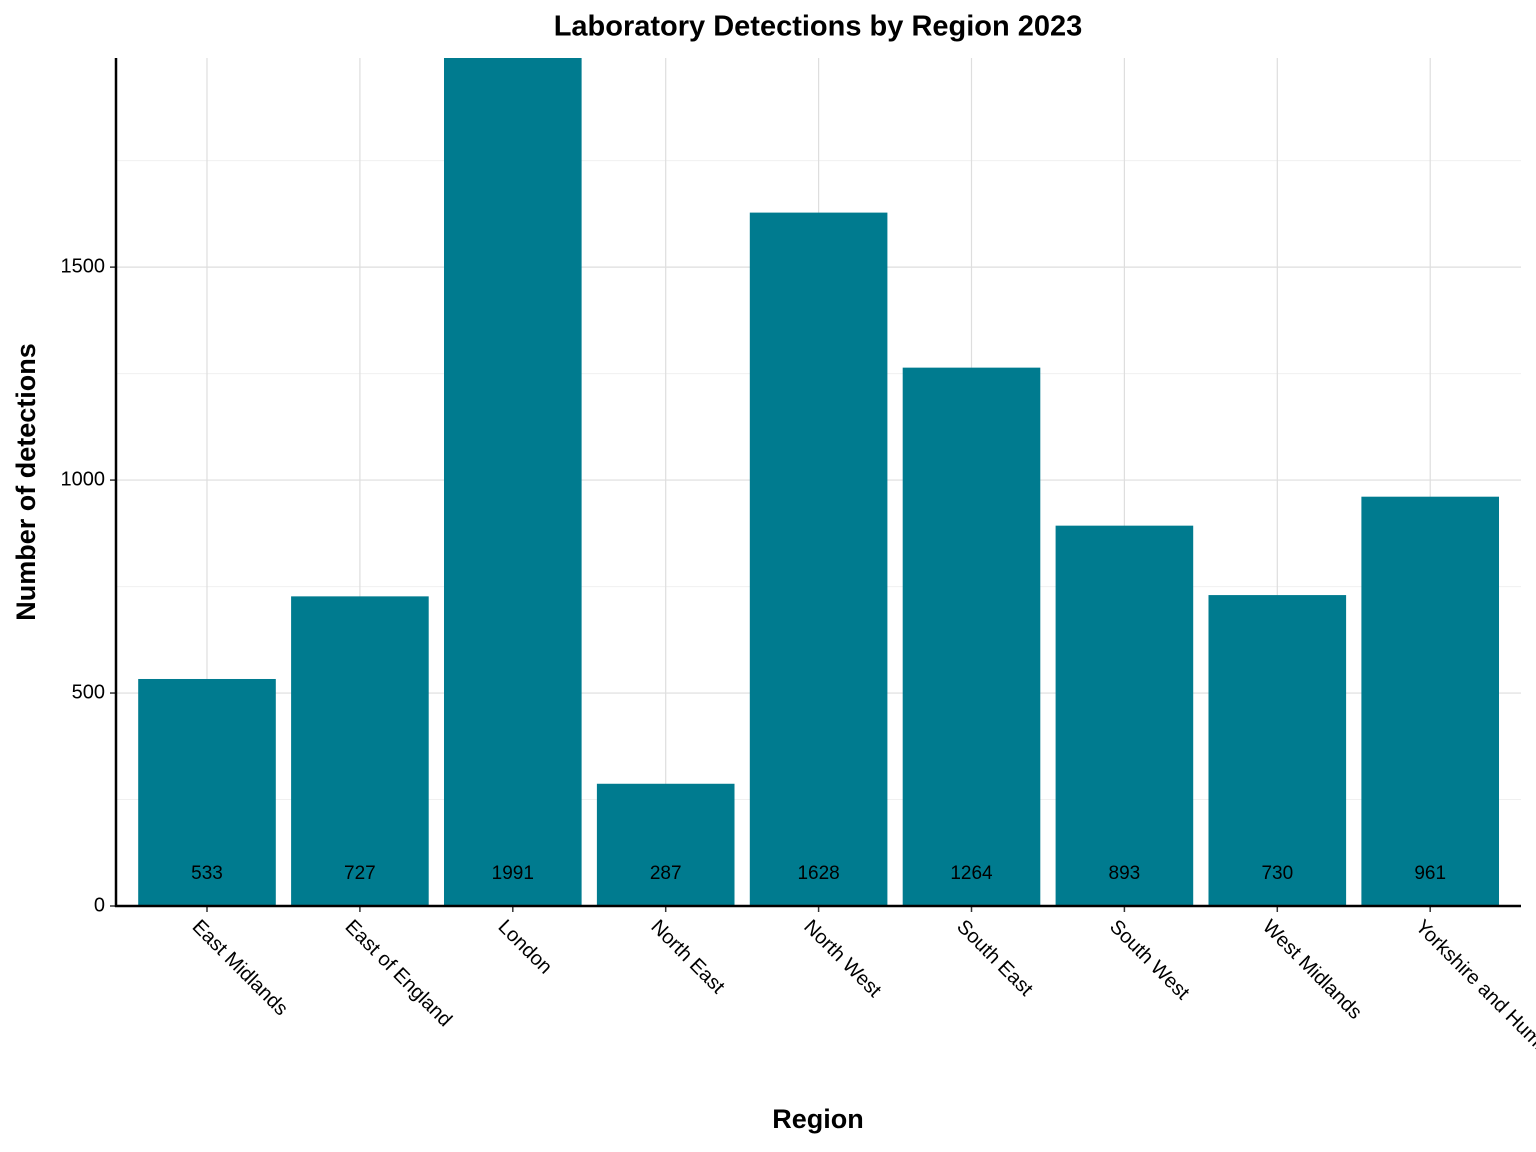 Image resolution: width=1536 pixels, height=1152 pixels. What do you see at coordinates (1125, 873) in the screenshot?
I see `value-label: 893` at bounding box center [1125, 873].